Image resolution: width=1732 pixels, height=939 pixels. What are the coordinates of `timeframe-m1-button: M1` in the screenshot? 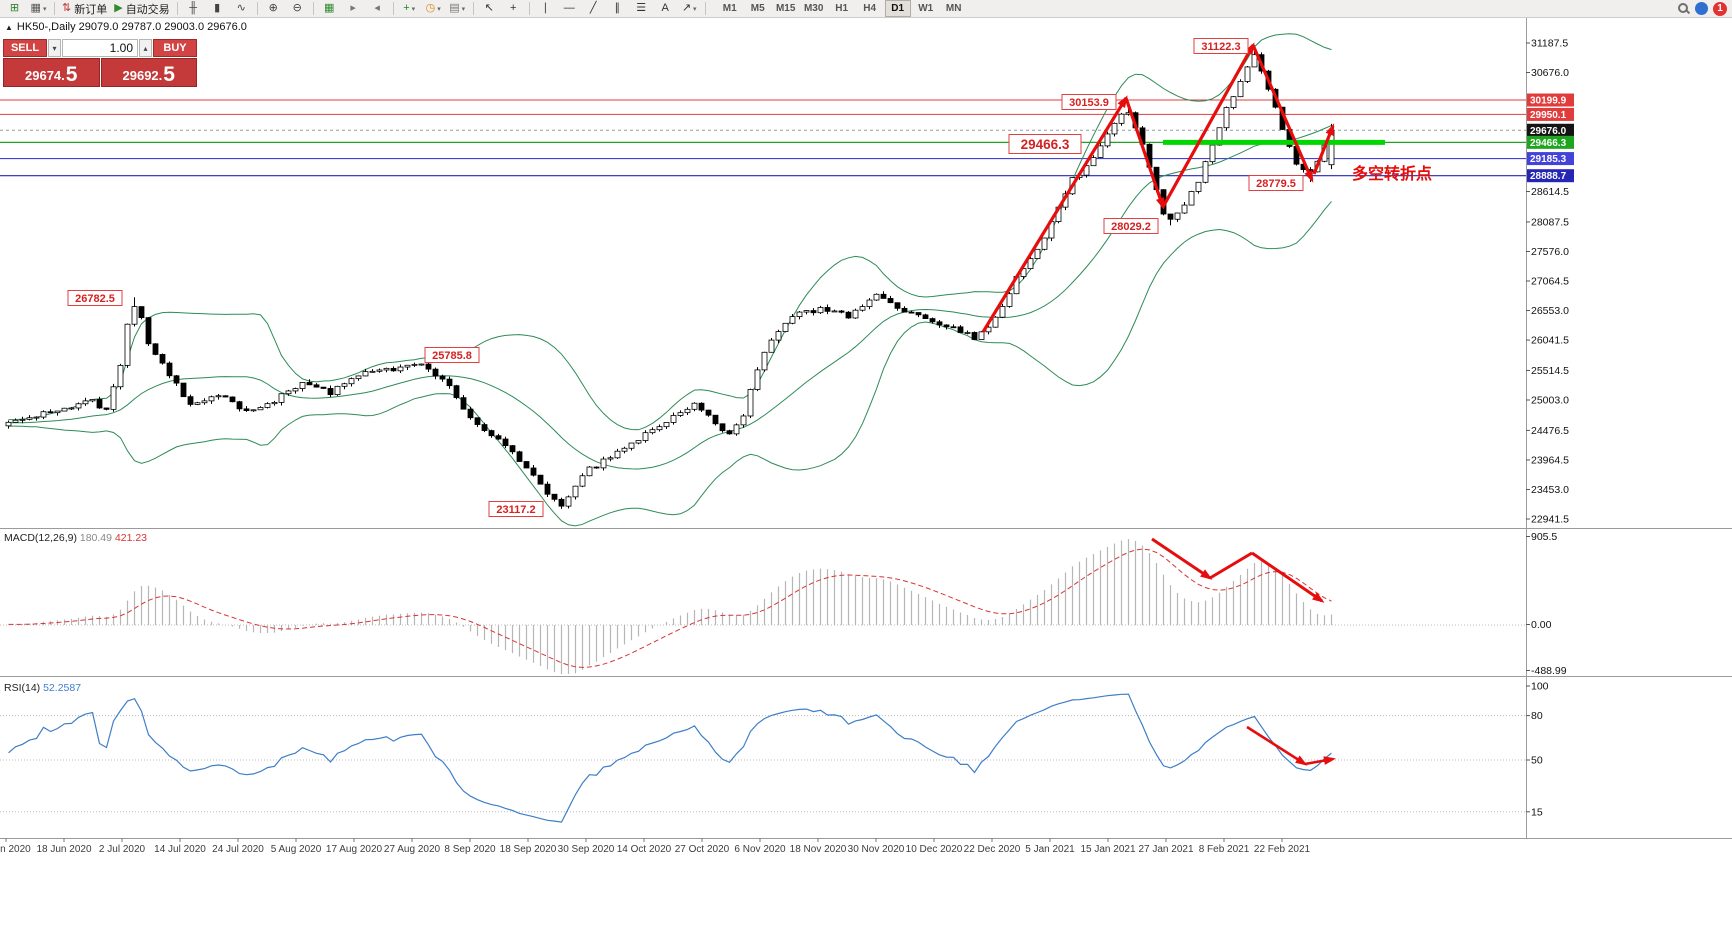 It's located at (729, 8).